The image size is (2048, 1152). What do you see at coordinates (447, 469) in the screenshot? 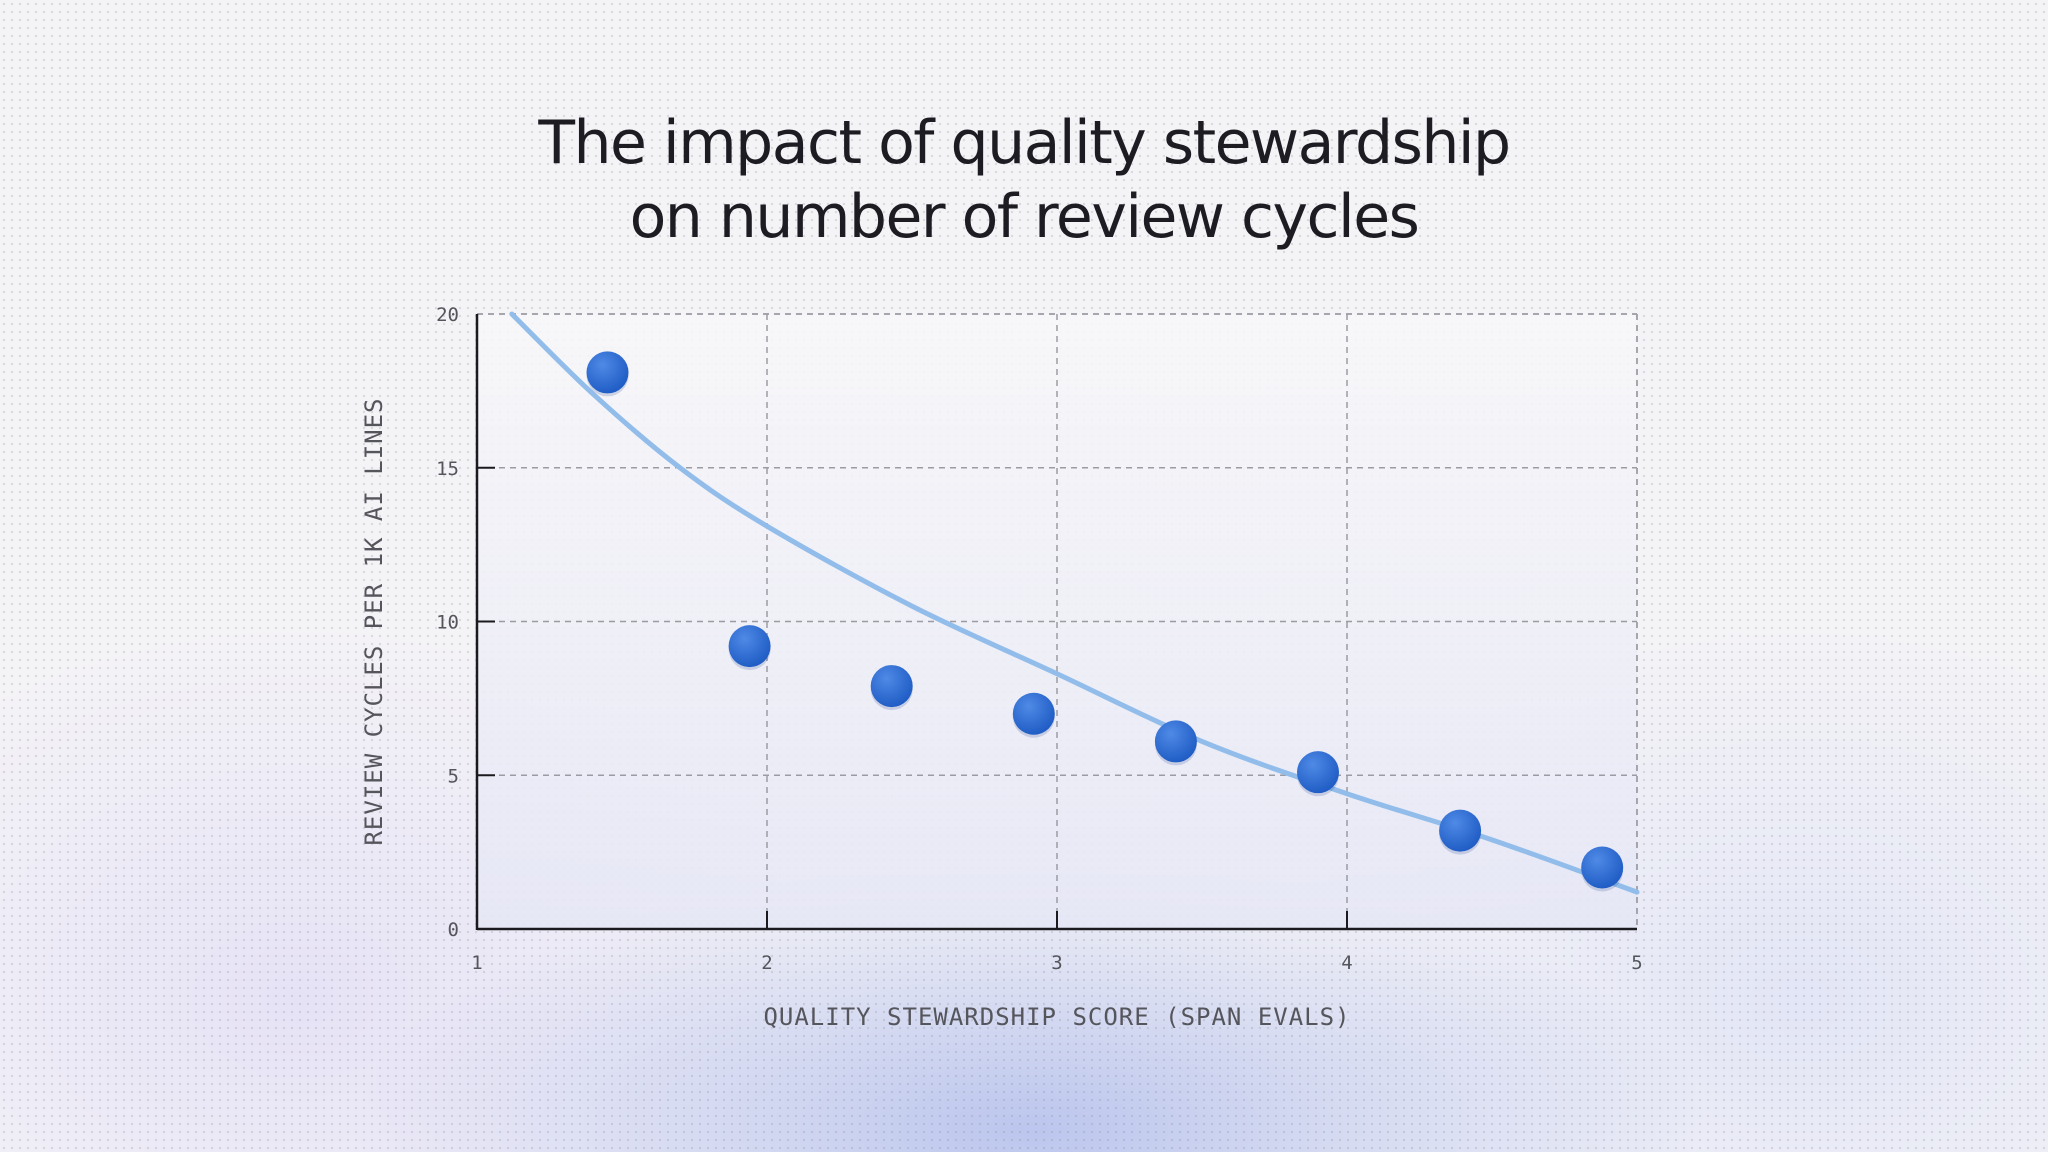
I see `y-tick-label: 15` at bounding box center [447, 469].